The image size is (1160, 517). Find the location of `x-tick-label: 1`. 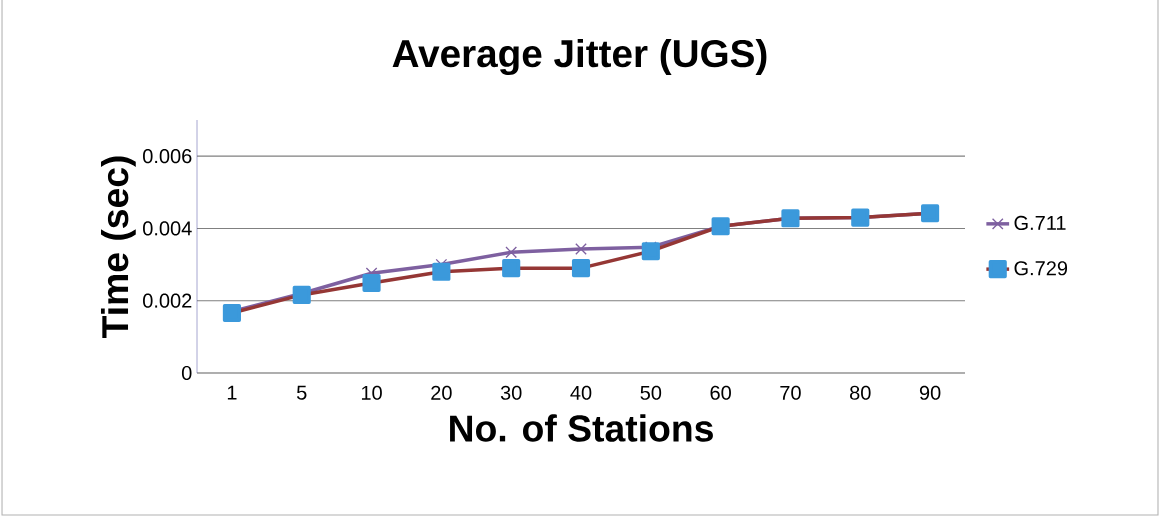

x-tick-label: 1 is located at coordinates (232, 392).